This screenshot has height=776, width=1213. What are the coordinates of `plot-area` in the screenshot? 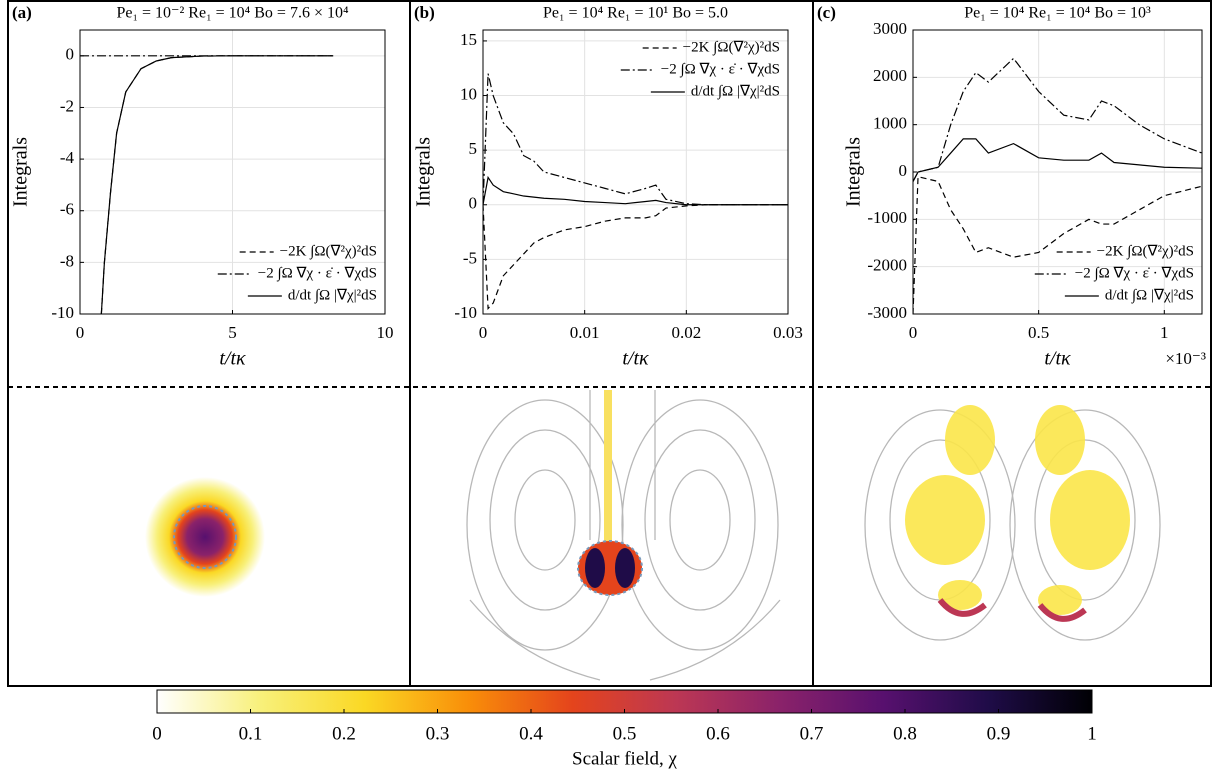 It's located at (635, 172).